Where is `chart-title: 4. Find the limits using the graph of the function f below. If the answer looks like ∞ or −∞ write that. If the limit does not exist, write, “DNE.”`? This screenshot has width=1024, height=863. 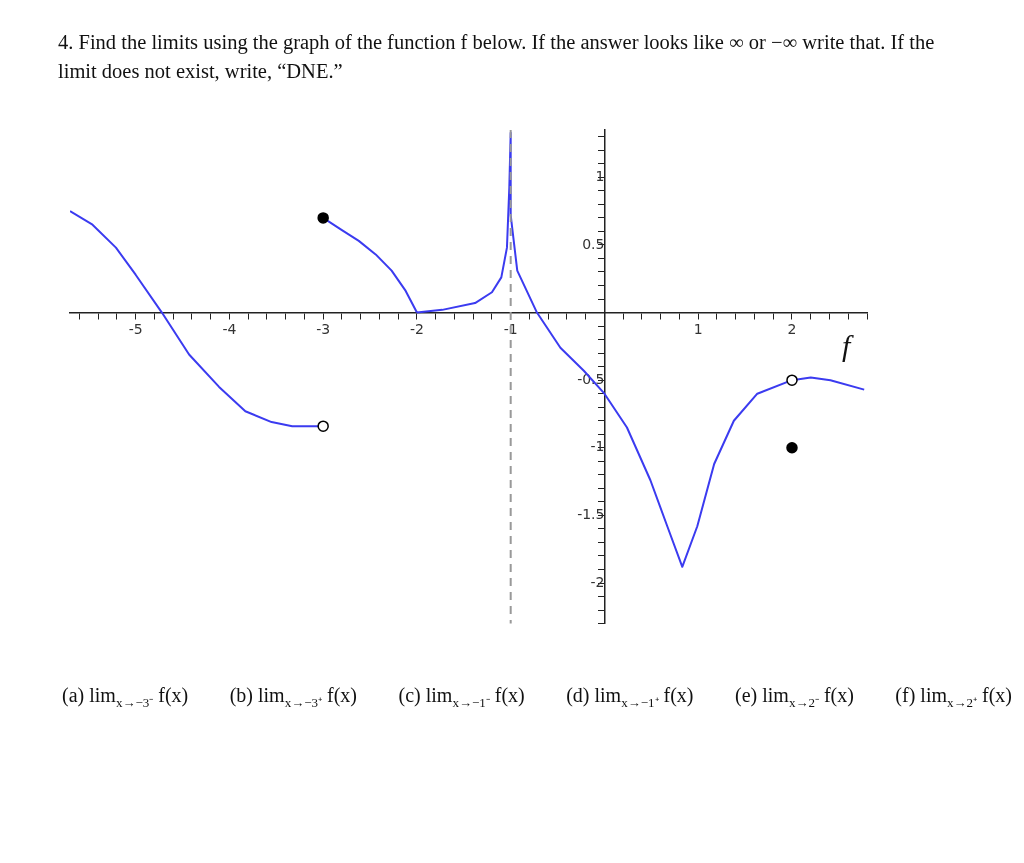 chart-title: 4. Find the limits using the graph of the function f below. If the answer looks like ∞ or −∞ write that. If the limit does not exist, write, “DNE.” is located at coordinates (497, 57).